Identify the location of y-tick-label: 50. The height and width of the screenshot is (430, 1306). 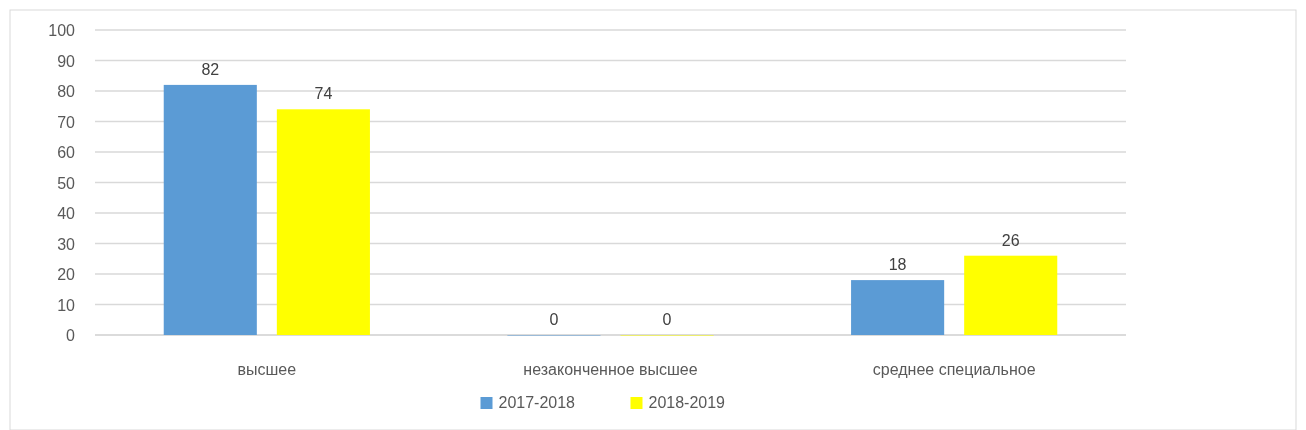
(66, 183).